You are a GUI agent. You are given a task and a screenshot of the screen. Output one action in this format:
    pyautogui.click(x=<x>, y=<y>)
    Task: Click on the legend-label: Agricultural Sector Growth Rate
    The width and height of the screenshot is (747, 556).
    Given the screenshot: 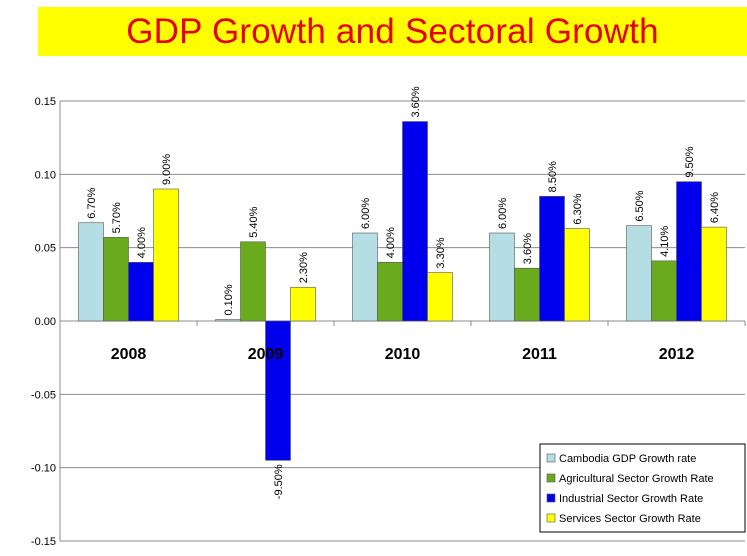 What is the action you would take?
    pyautogui.click(x=636, y=479)
    